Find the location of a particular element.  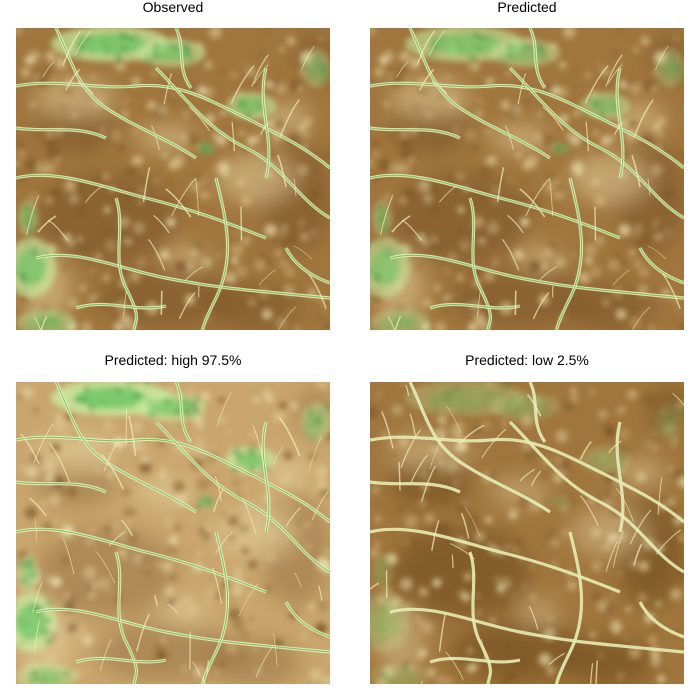

panel-title-observed: Observed is located at coordinates (173, 7).